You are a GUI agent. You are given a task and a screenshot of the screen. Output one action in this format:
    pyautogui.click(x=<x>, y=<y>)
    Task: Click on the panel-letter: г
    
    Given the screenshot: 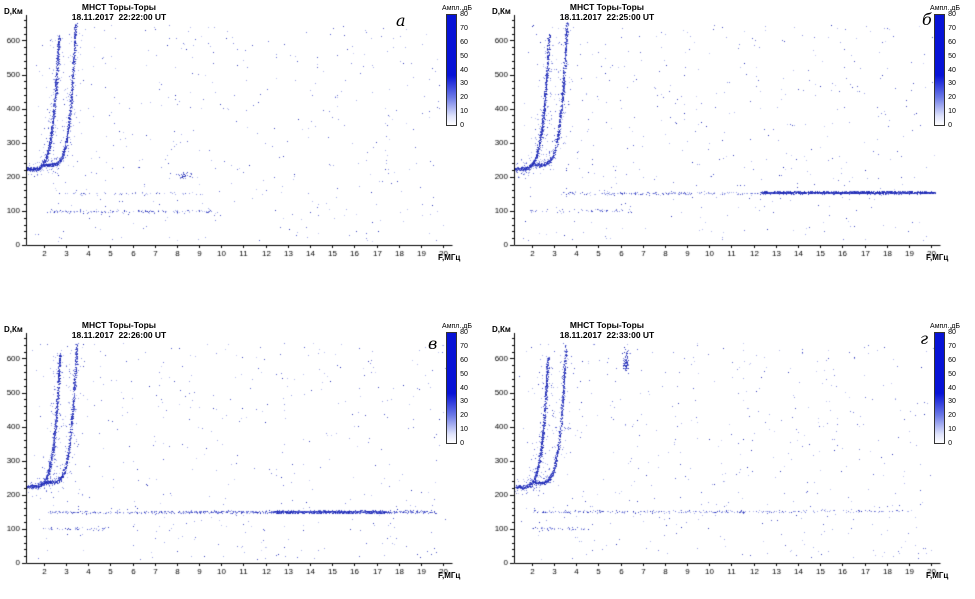 What is the action you would take?
    pyautogui.click(x=924, y=338)
    